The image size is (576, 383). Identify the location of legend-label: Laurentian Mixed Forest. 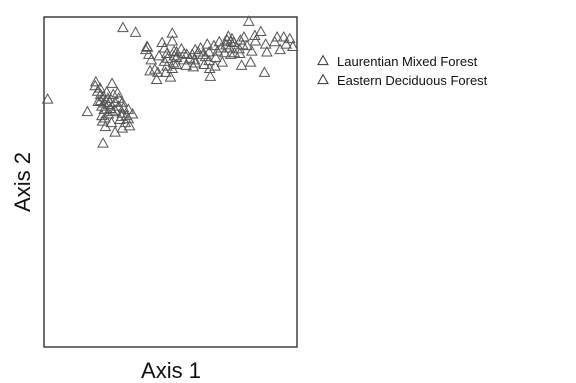
(407, 61).